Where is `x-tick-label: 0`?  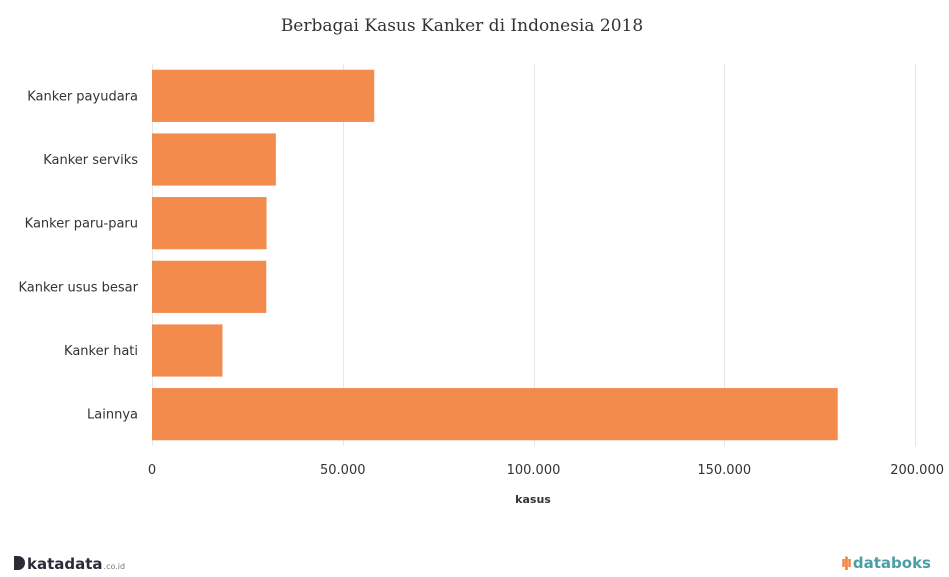
x-tick-label: 0 is located at coordinates (152, 470).